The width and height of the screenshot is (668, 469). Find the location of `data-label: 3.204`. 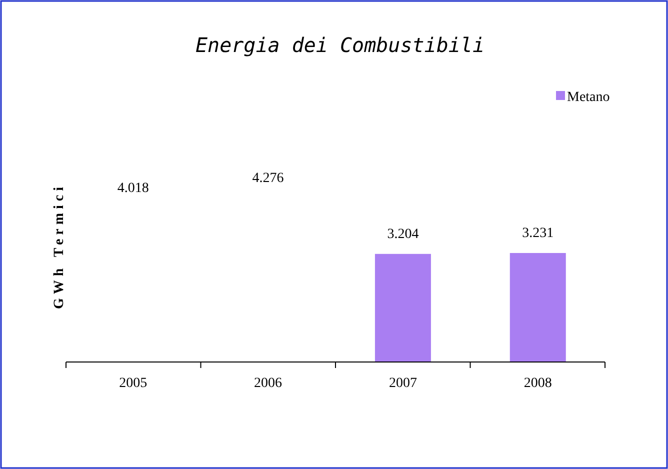

data-label: 3.204 is located at coordinates (403, 234).